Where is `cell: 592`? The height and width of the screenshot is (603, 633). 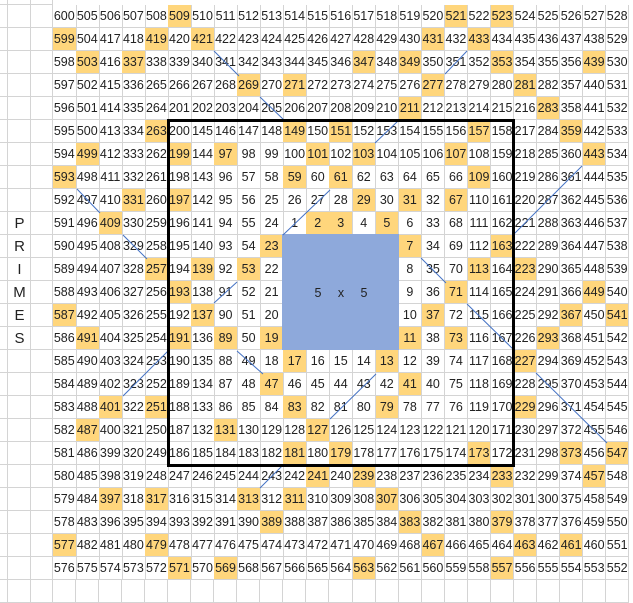 cell: 592 is located at coordinates (65, 200).